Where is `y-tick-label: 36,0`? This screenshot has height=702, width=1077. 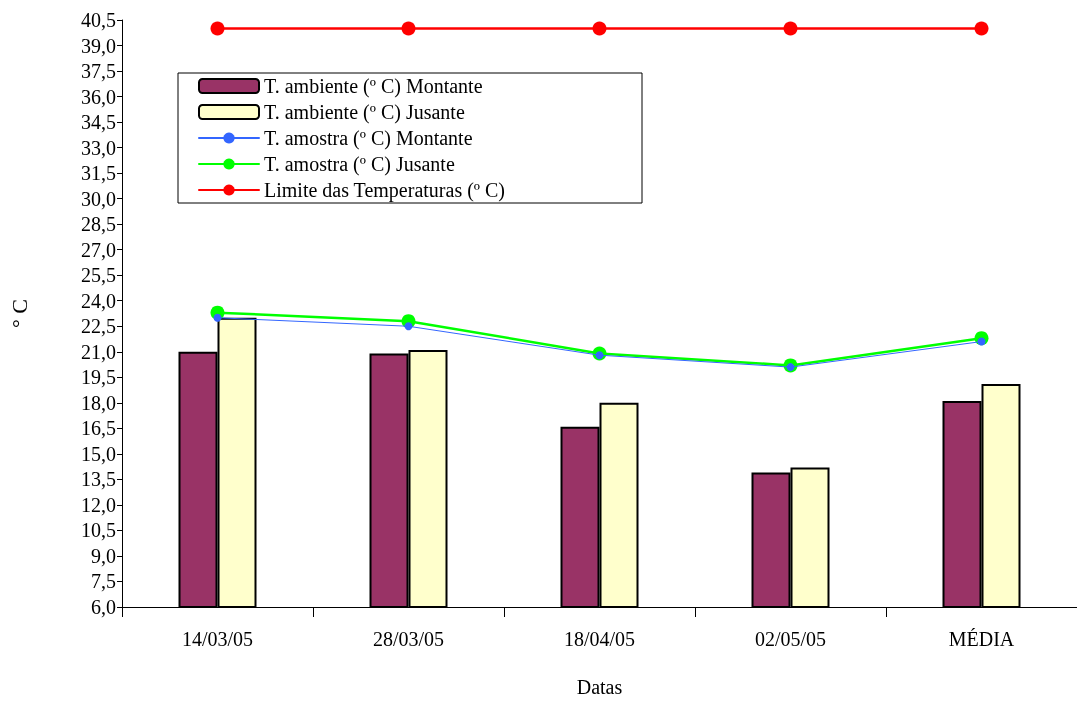
y-tick-label: 36,0 is located at coordinates (98, 96).